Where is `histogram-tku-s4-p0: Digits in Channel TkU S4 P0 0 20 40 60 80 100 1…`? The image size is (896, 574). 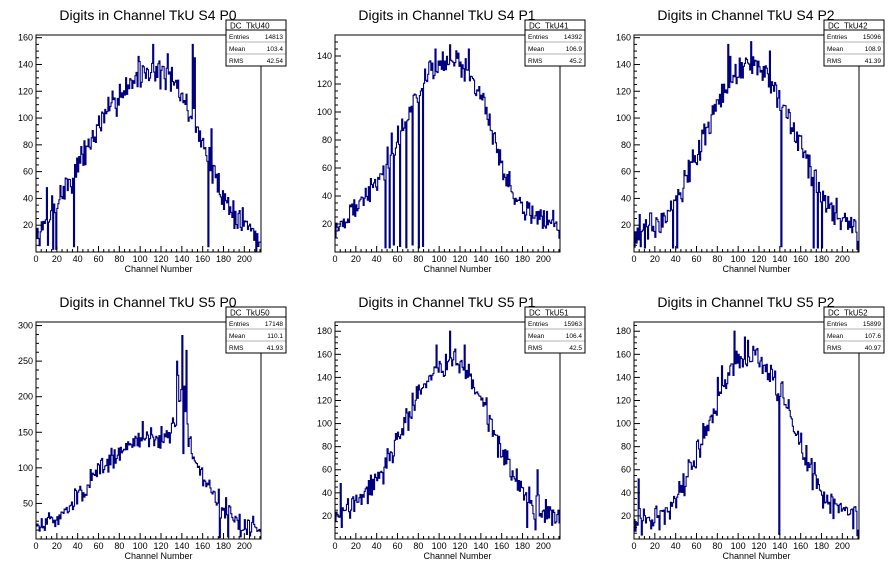
histogram-tku-s4-p0: Digits in Channel TkU S4 P0 0 20 40 60 80 100 1… is located at coordinates (152, 140).